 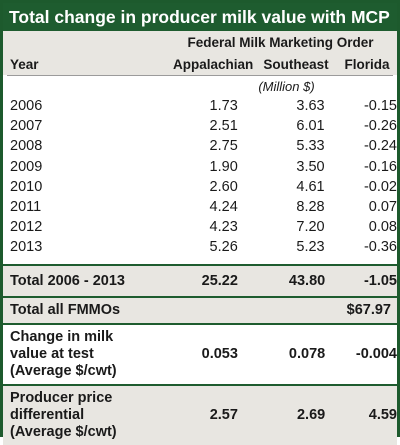 I want to click on table-row: 2012 4.23 7.20 0.08, so click(x=200, y=227).